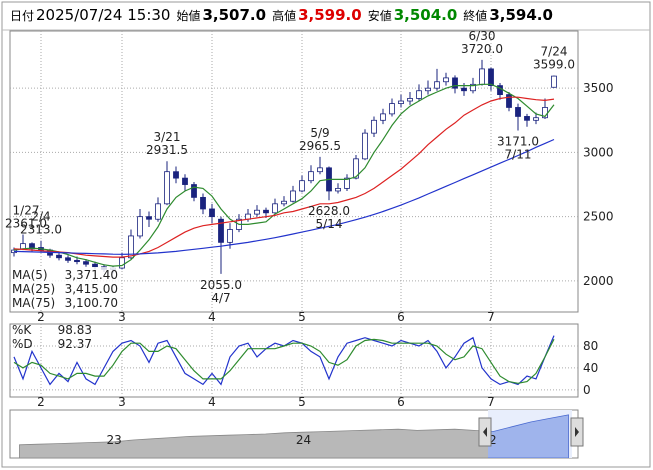  Describe the element at coordinates (221, 285) in the screenshot. I see `annotation-value: 2055.0` at that location.